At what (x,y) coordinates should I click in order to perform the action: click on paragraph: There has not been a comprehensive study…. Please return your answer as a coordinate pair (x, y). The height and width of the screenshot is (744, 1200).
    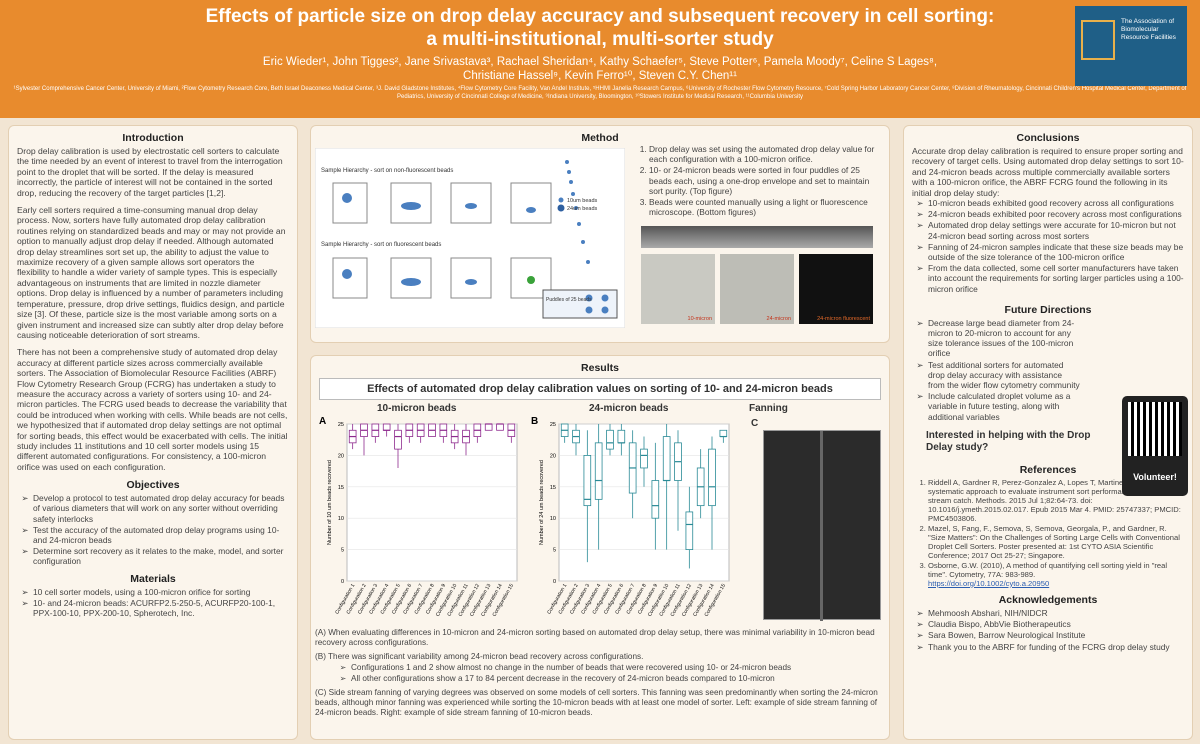
    Looking at the image, I should click on (152, 409).